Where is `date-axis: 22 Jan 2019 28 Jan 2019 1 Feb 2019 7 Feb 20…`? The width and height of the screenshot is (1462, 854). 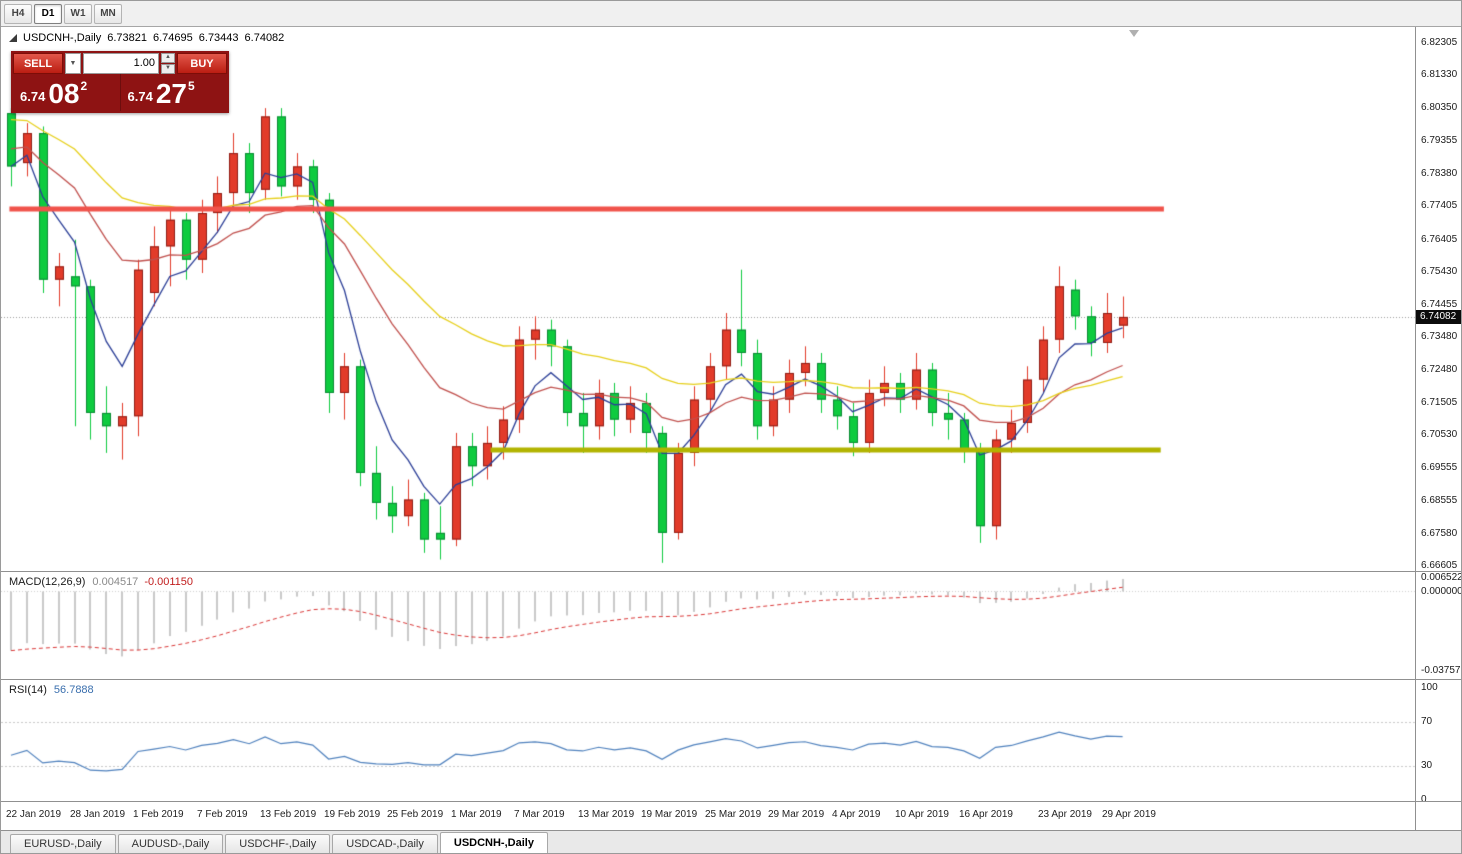
date-axis: 22 Jan 2019 28 Jan 2019 1 Feb 2019 7 Feb 20… is located at coordinates (731, 815).